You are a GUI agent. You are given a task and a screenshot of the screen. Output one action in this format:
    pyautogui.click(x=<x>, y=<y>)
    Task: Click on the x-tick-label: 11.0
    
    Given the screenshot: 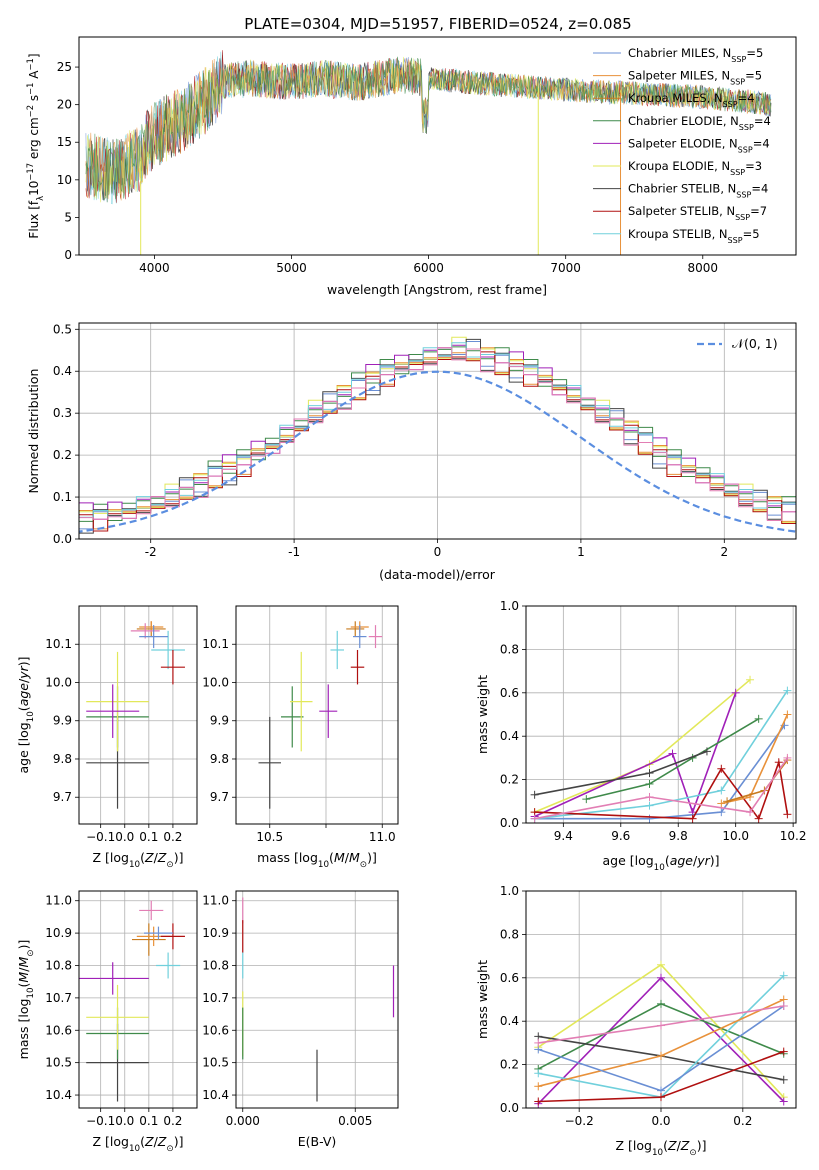 What is the action you would take?
    pyautogui.click(x=382, y=837)
    